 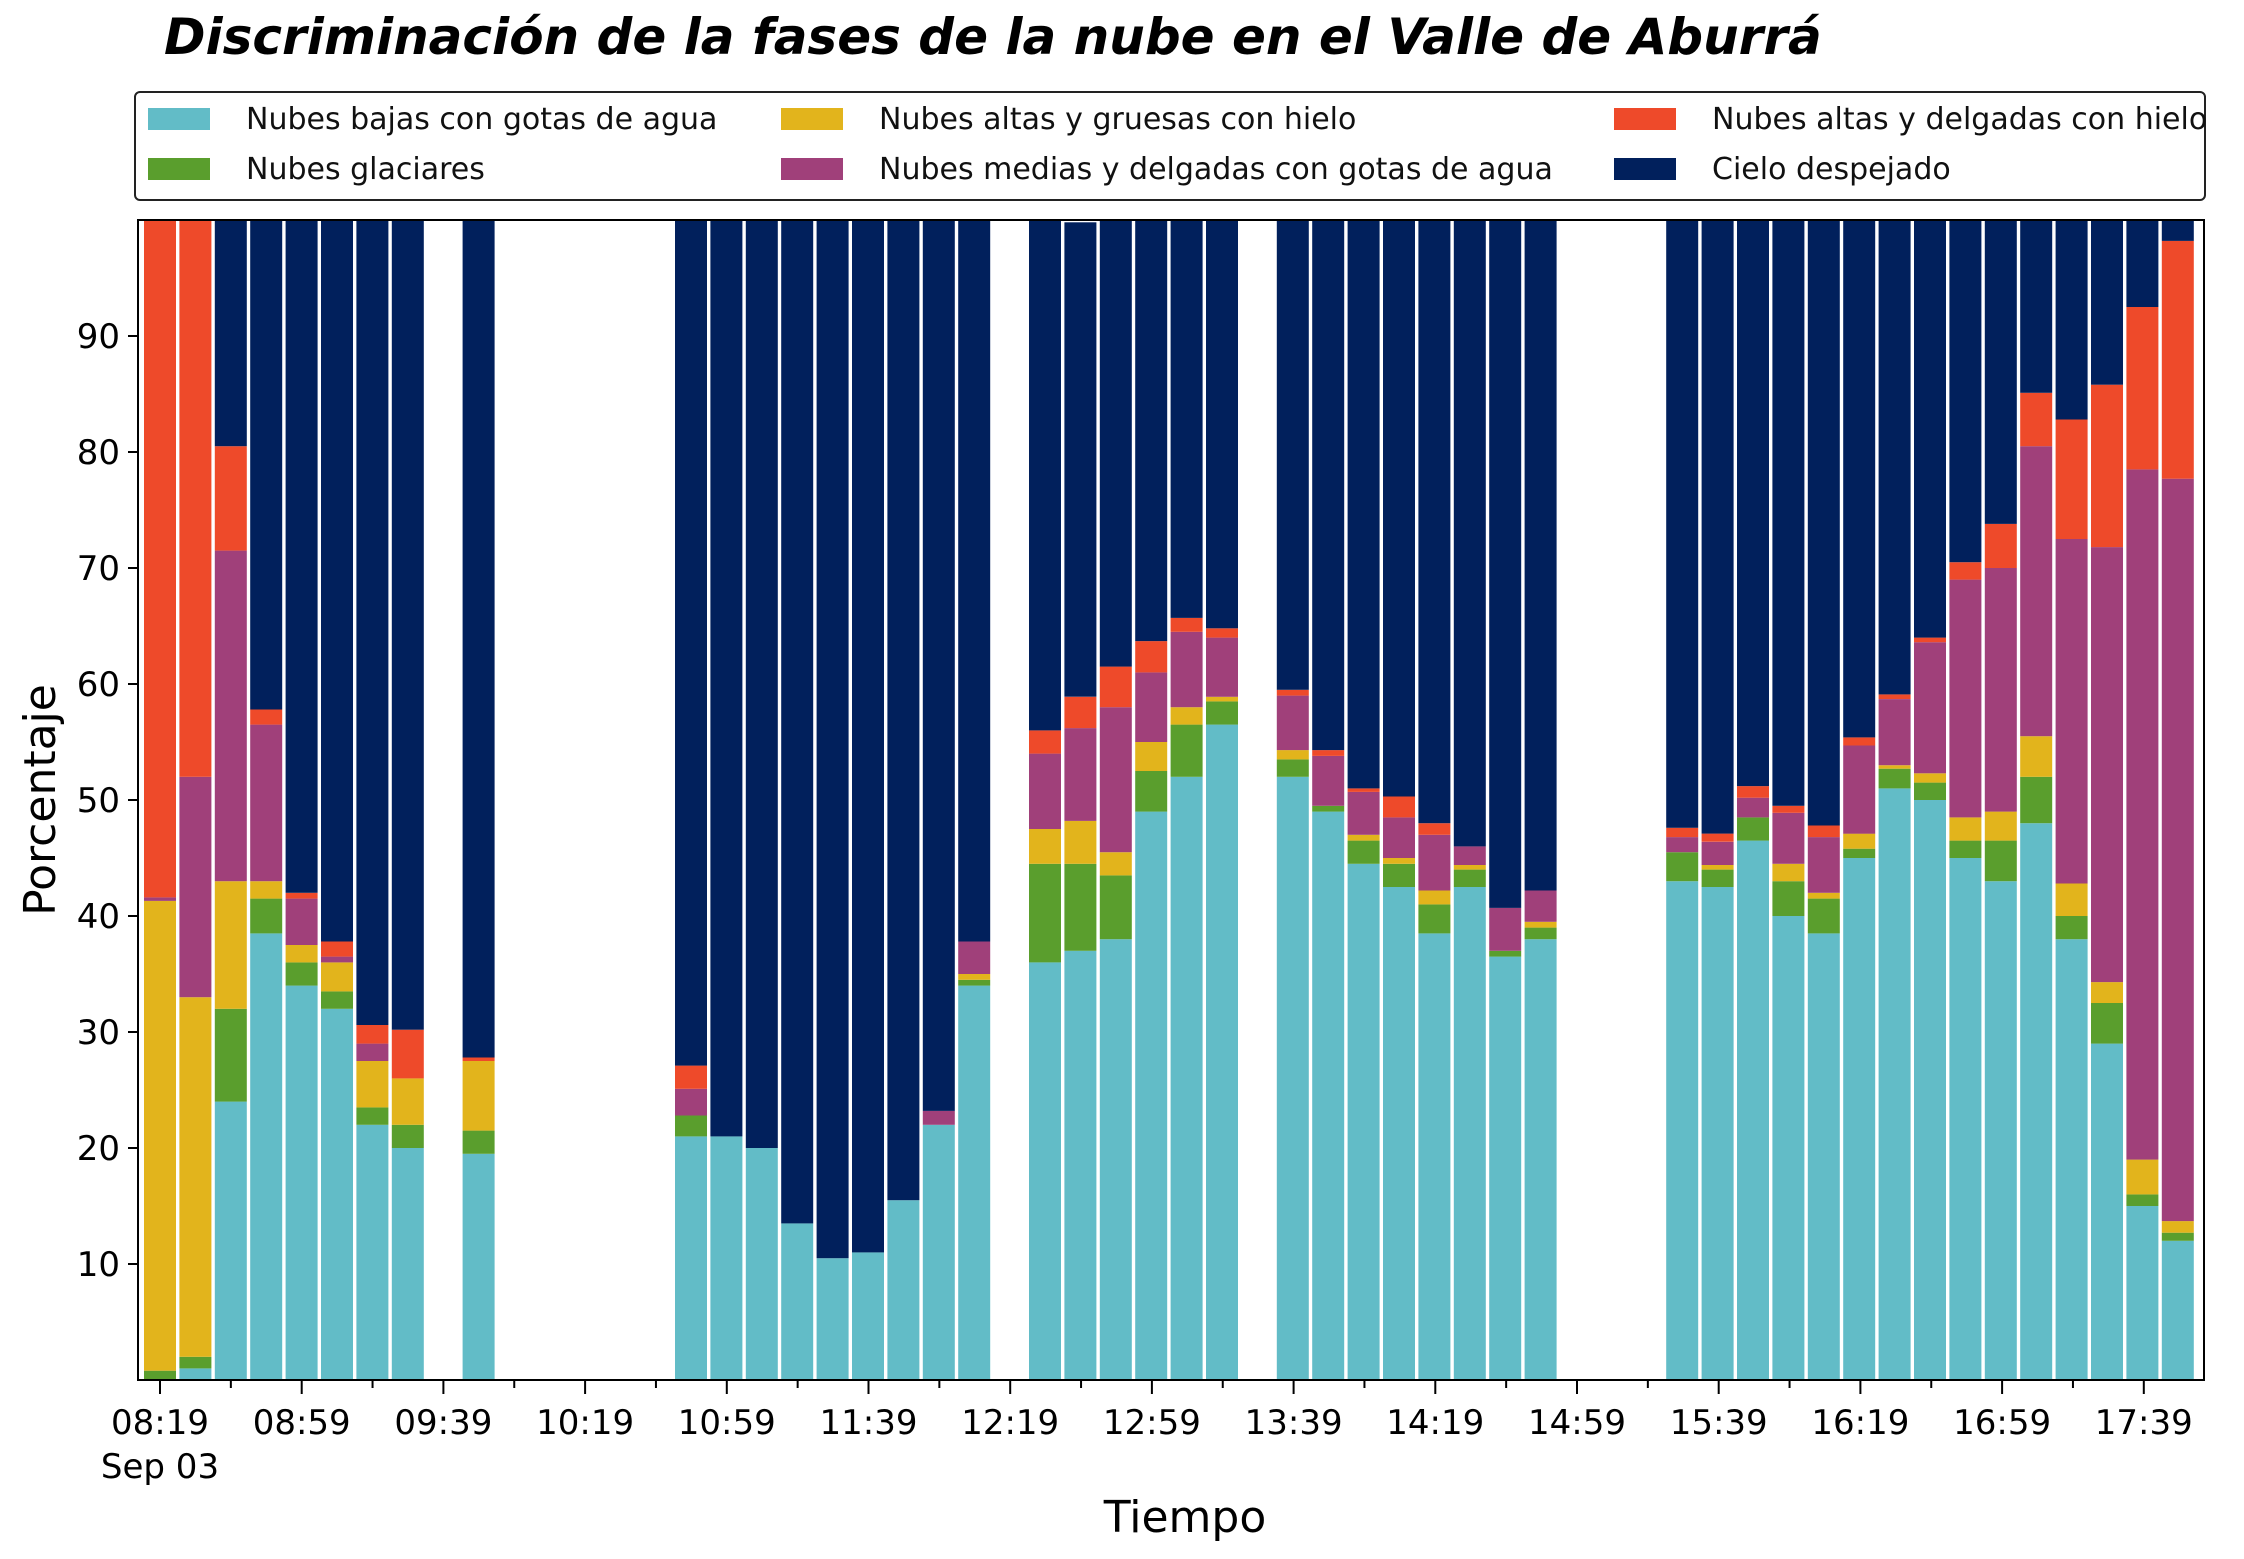 What do you see at coordinates (98, 1033) in the screenshot?
I see `y-tick-label: 30` at bounding box center [98, 1033].